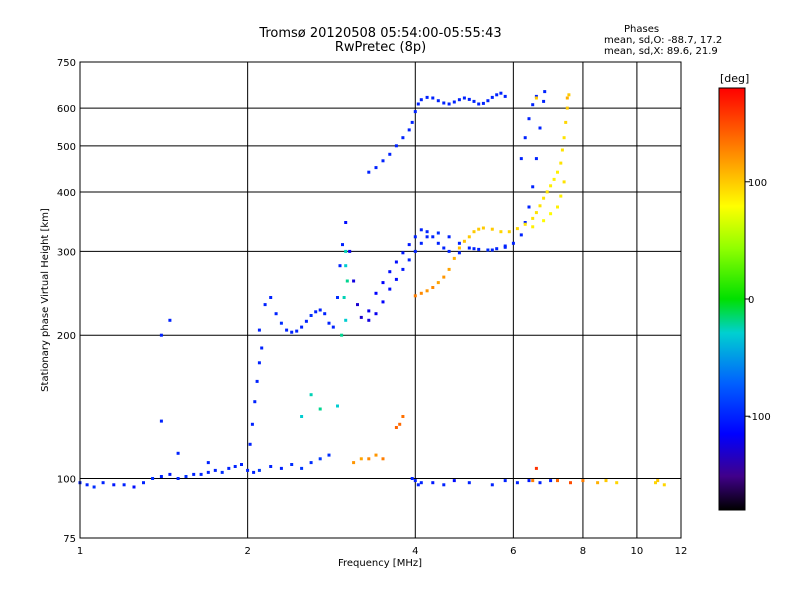 This screenshot has height=600, width=800. Describe the element at coordinates (663, 40) in the screenshot. I see `stats-o-mode: mean, sd,O: -88.7, 17.2` at that location.